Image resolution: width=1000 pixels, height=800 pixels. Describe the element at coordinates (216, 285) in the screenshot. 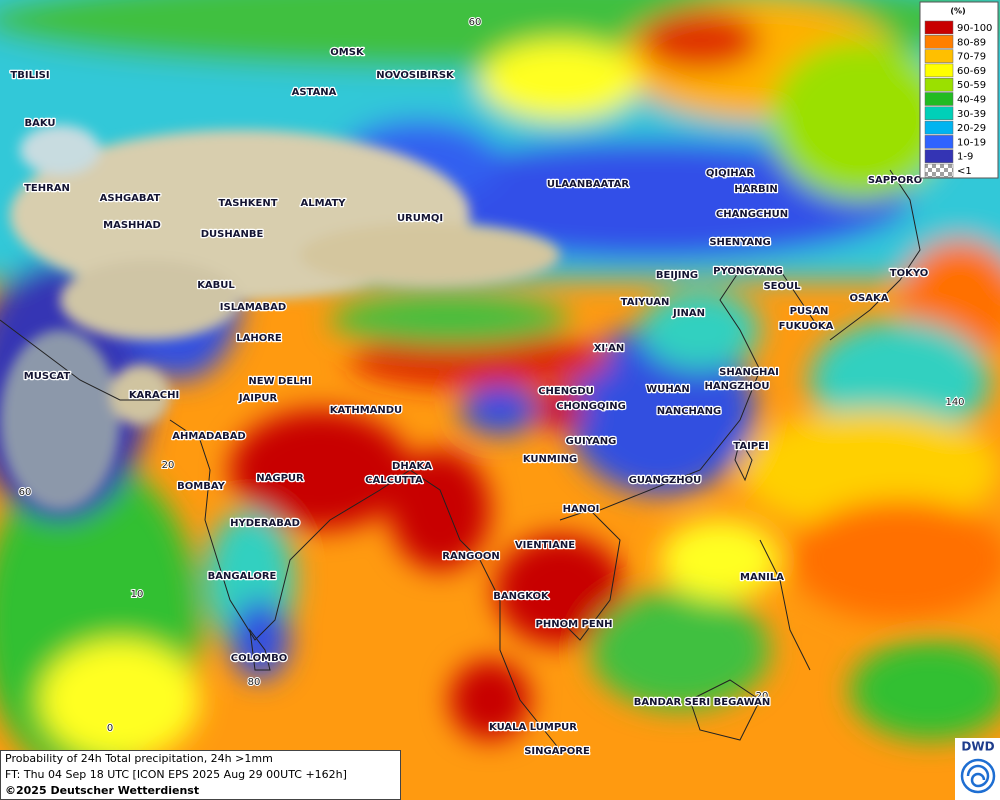

I see `city-label: KABUL` at that location.